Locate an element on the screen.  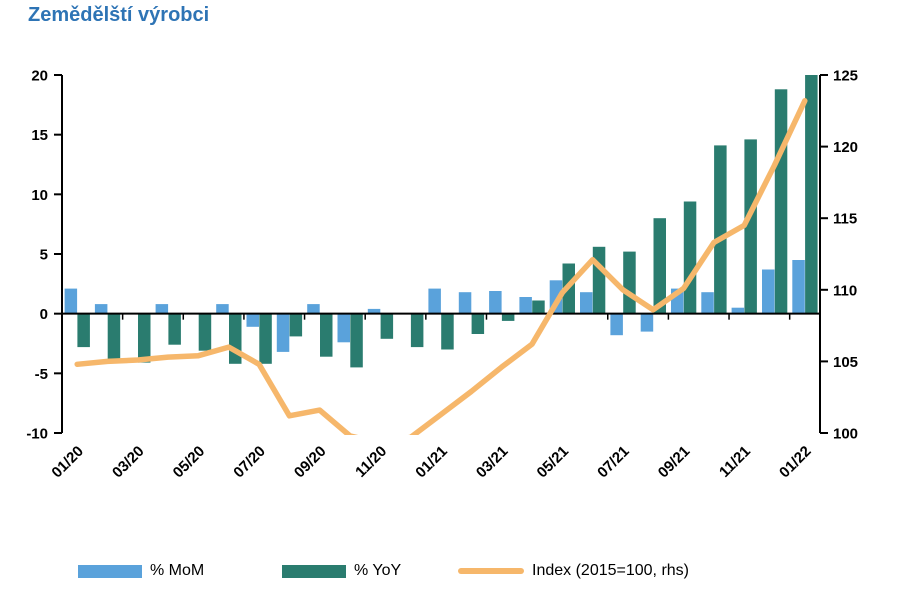
mom-bar-12/21 is located at coordinates (768, 291).